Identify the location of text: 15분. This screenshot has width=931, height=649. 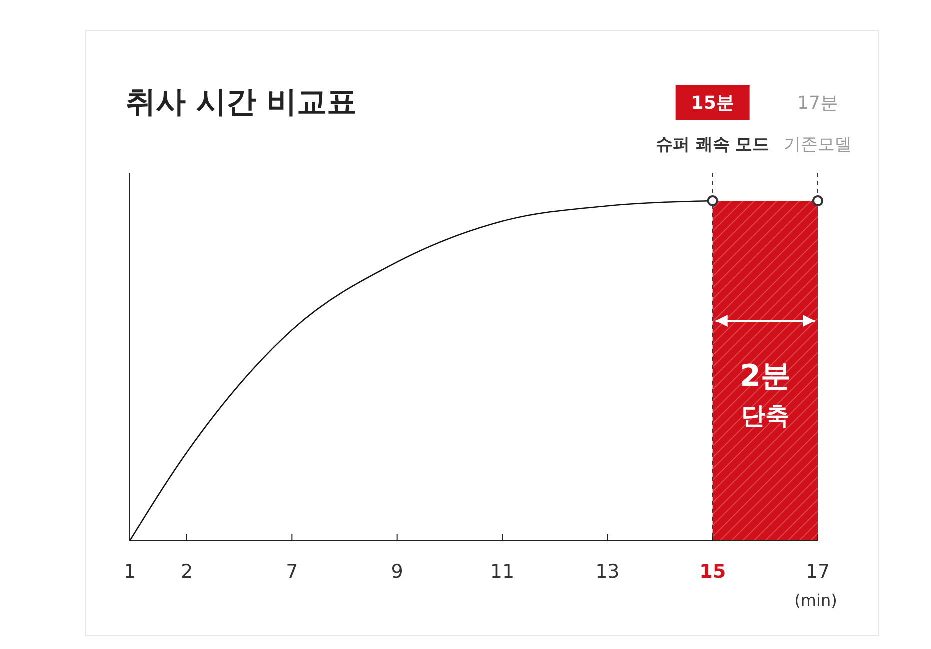
(712, 103).